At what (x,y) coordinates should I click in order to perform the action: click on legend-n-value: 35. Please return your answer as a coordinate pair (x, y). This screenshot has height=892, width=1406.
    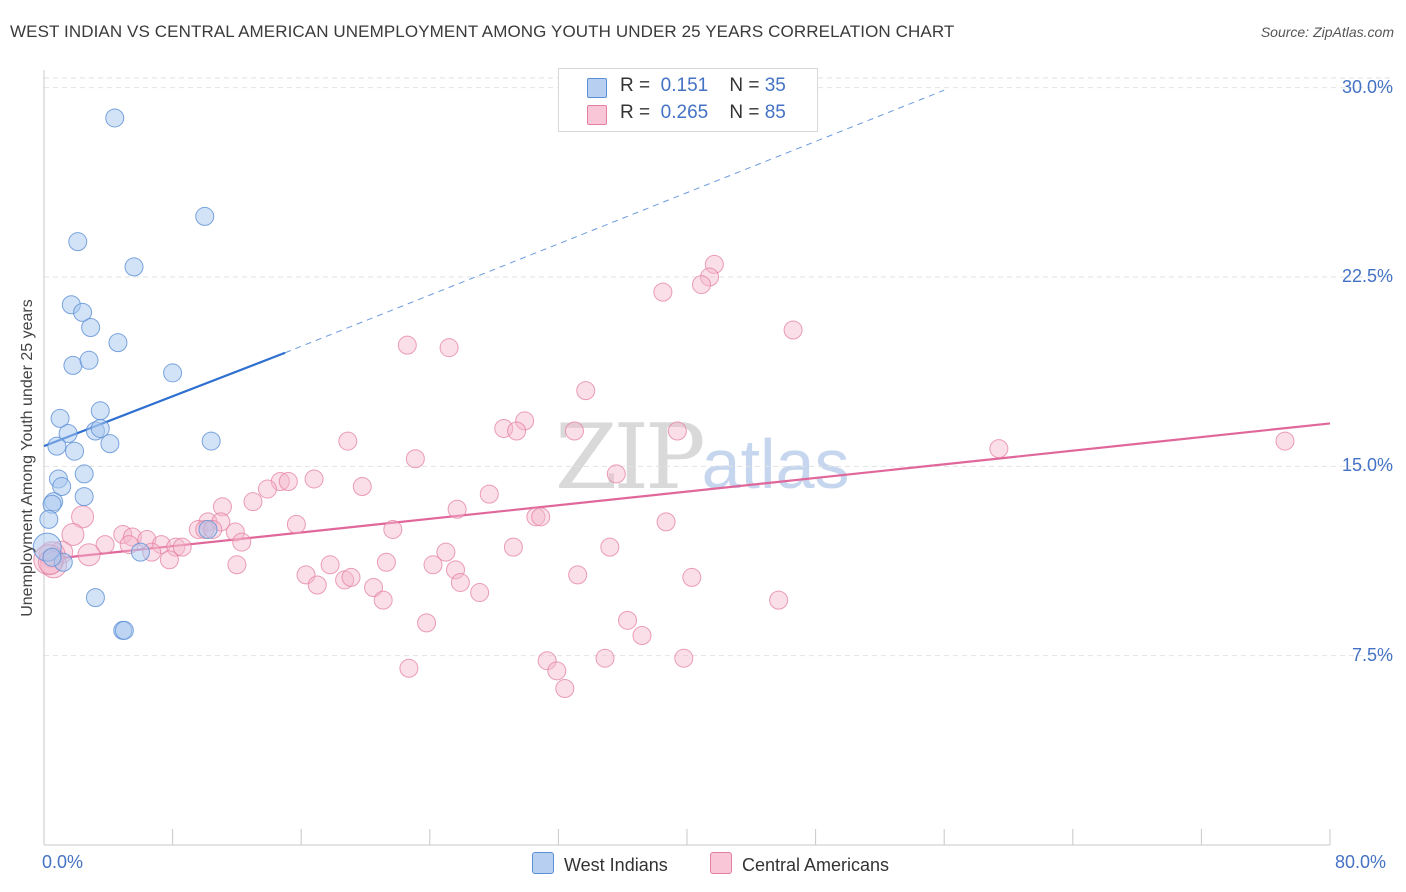
    Looking at the image, I should click on (775, 85).